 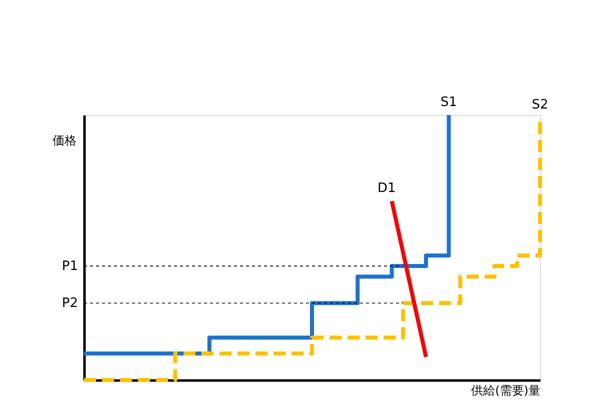 What do you see at coordinates (540, 105) in the screenshot?
I see `series-label: S2` at bounding box center [540, 105].